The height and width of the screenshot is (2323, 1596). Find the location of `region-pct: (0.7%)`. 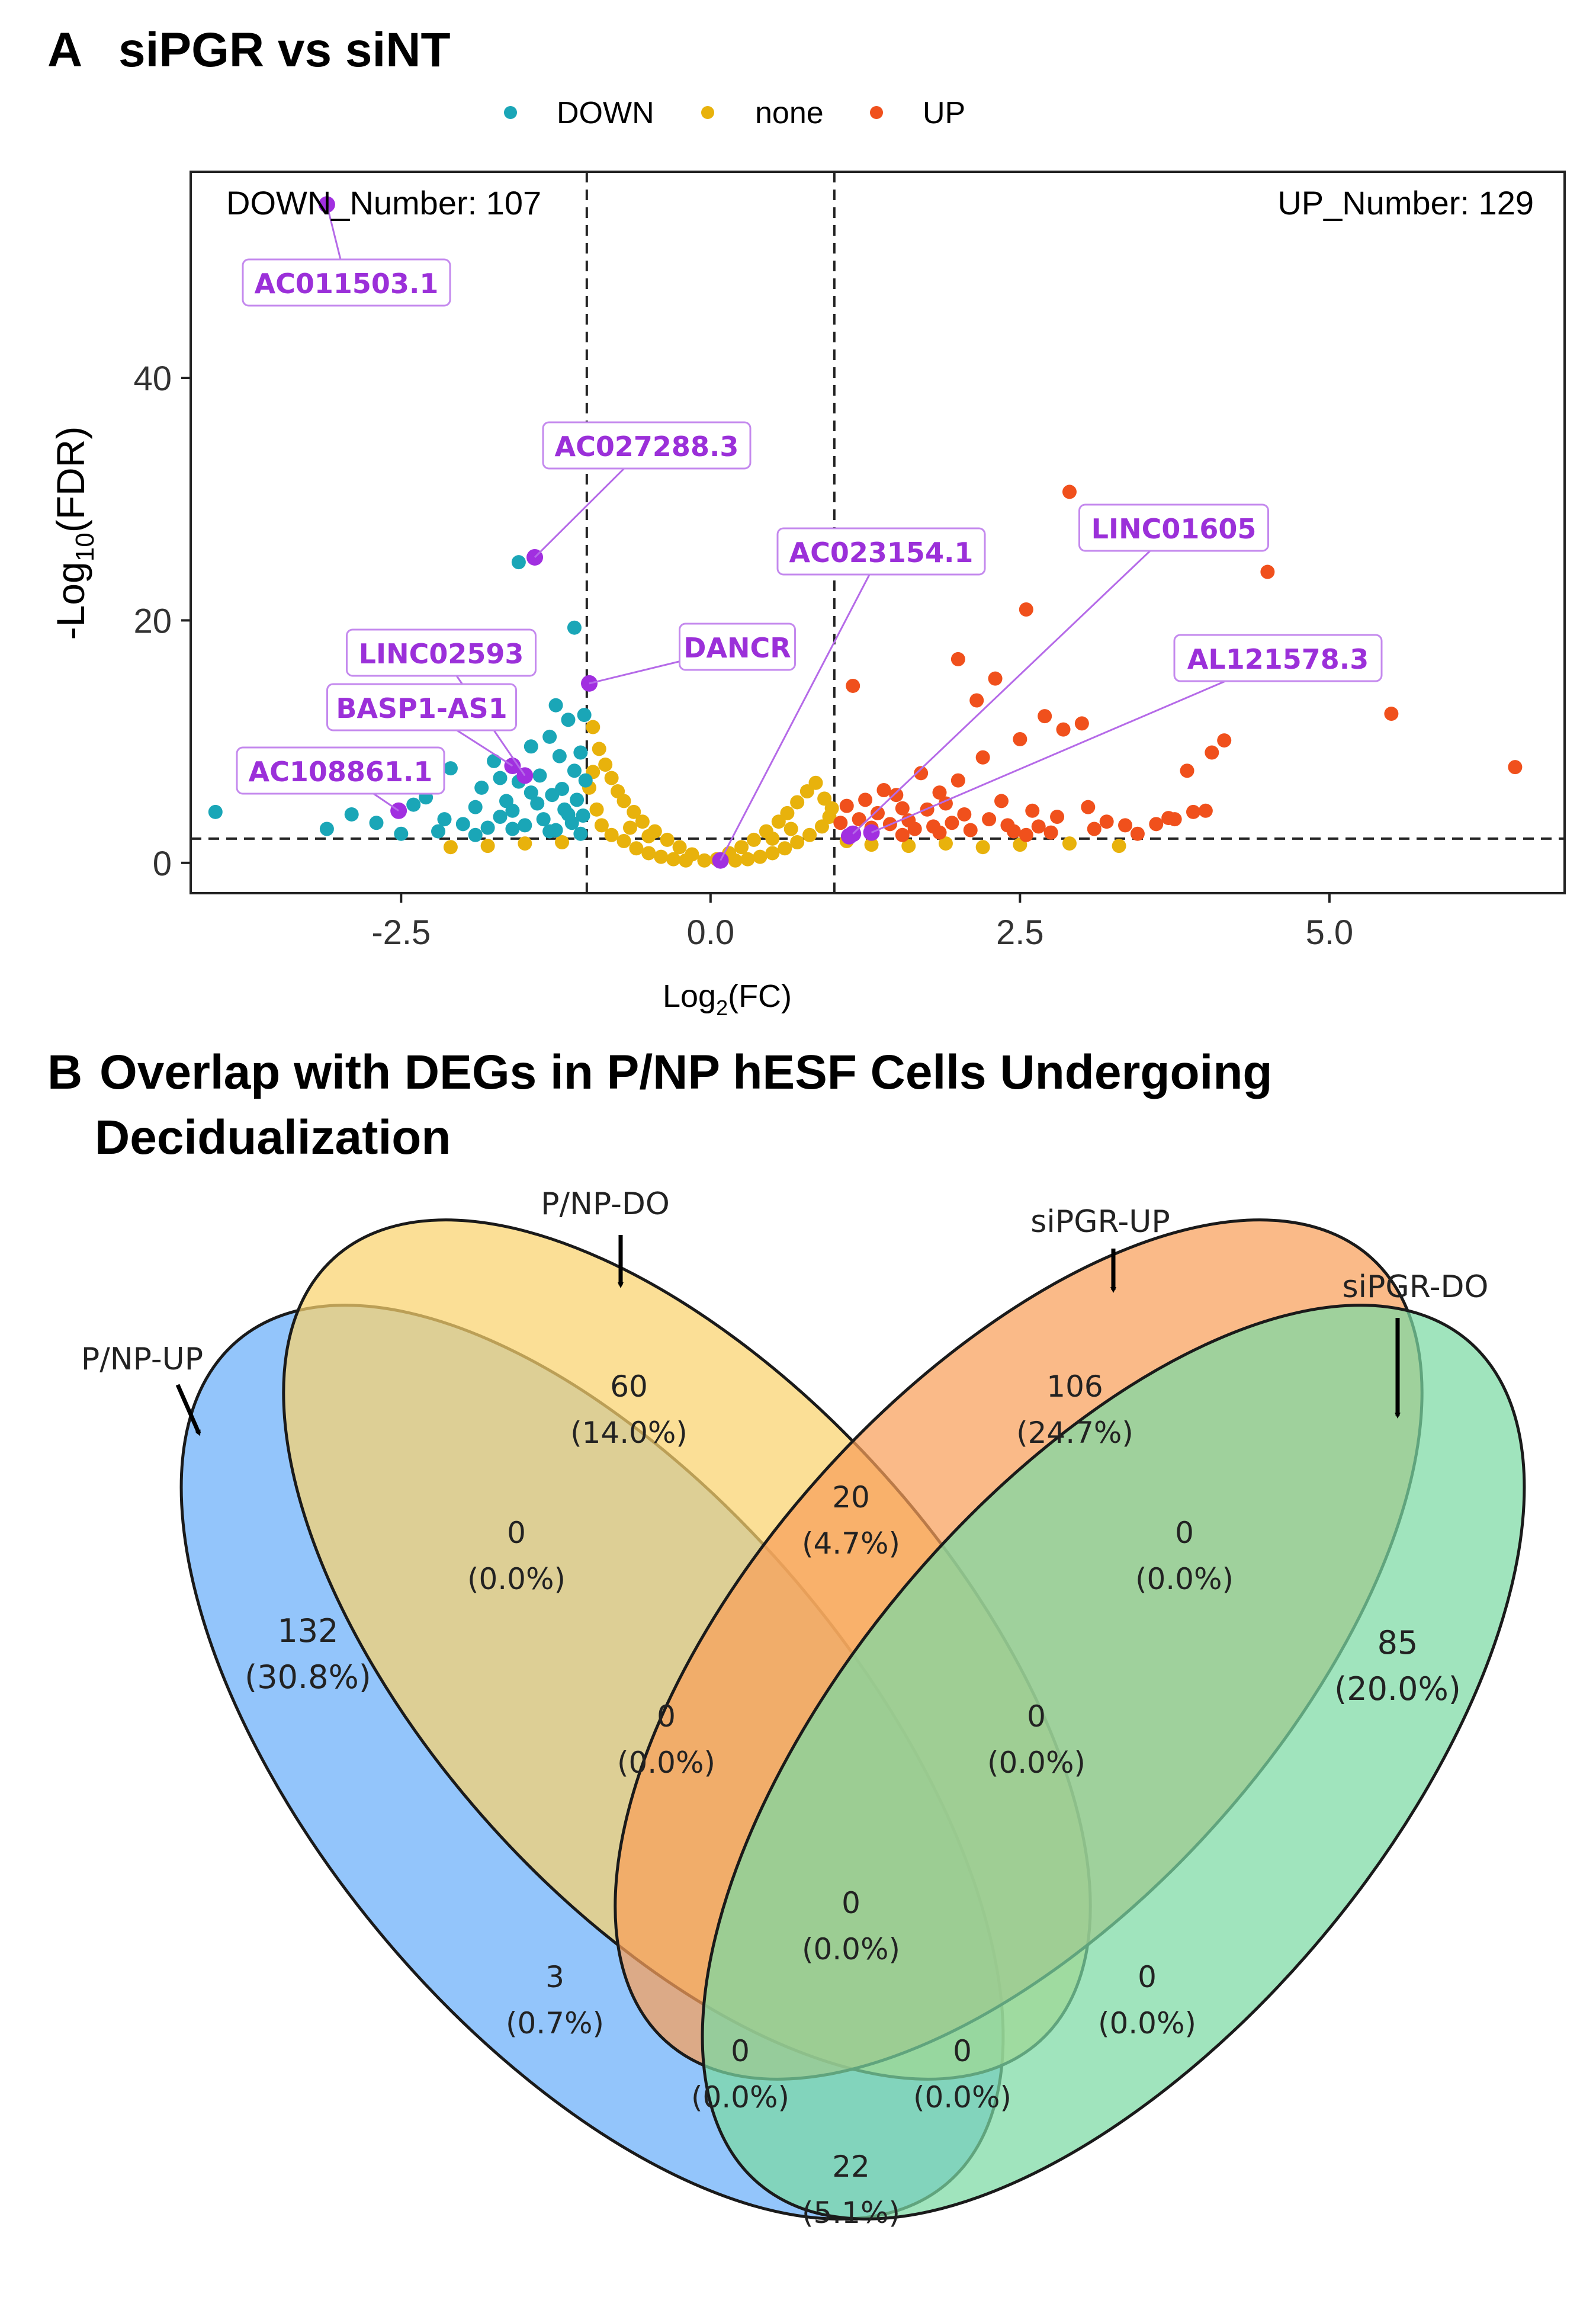

region-pct: (0.7%) is located at coordinates (555, 2023).